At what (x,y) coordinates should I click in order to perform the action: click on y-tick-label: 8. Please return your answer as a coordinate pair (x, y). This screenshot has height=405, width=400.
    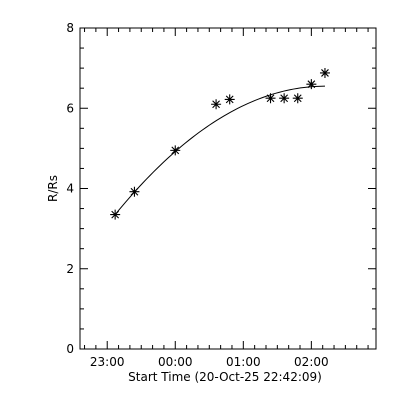
    Looking at the image, I should click on (70, 28).